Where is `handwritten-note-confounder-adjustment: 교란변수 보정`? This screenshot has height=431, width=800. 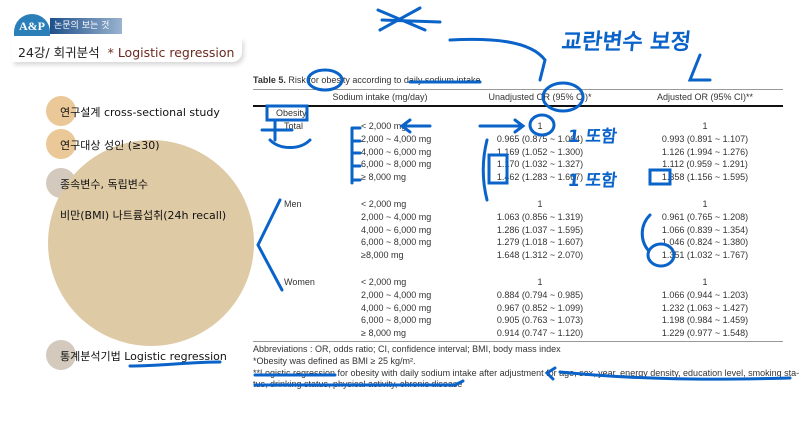 handwritten-note-confounder-adjustment: 교란변수 보정 is located at coordinates (626, 42).